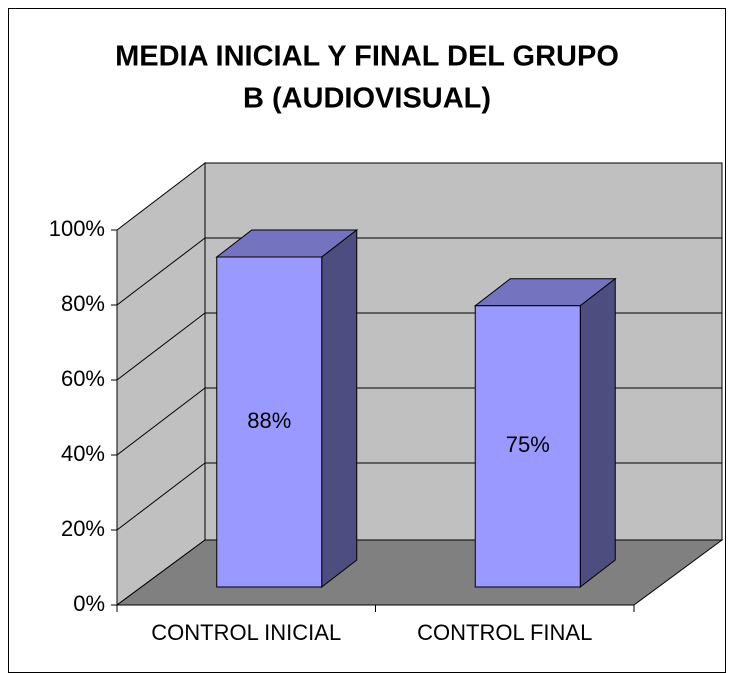 This screenshot has height=673, width=734. What do you see at coordinates (246, 632) in the screenshot?
I see `x-tick-label: CONTROL INICIAL` at bounding box center [246, 632].